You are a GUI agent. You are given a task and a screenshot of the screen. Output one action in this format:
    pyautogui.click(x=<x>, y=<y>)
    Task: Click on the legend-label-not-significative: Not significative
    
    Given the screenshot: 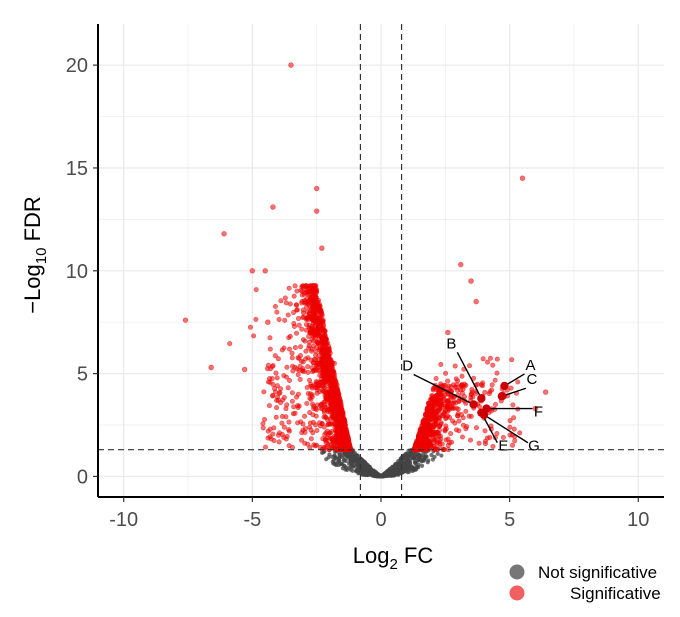 What is the action you would take?
    pyautogui.click(x=597, y=572)
    